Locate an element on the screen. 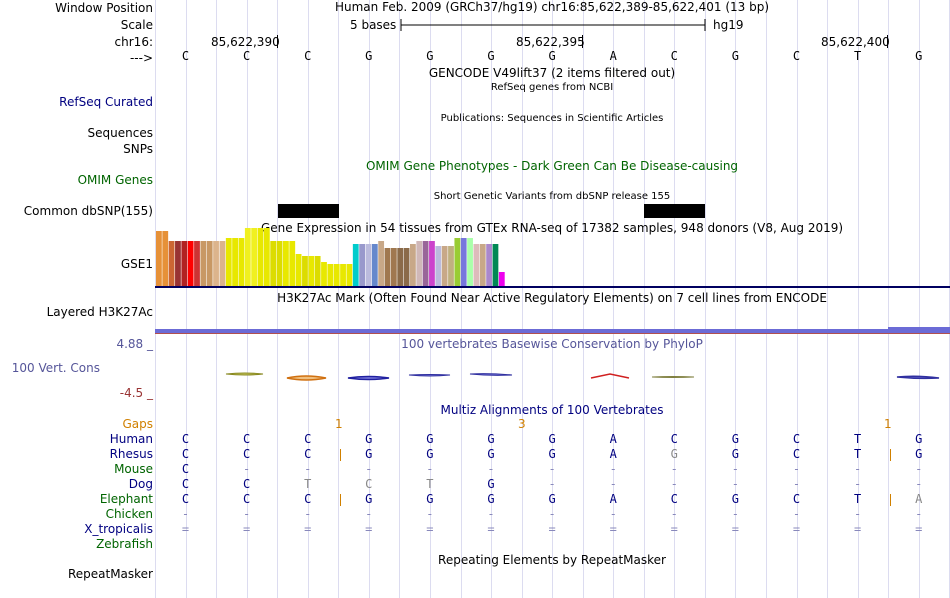  track-label-cons: 100 Vert. Cons is located at coordinates (55, 368).